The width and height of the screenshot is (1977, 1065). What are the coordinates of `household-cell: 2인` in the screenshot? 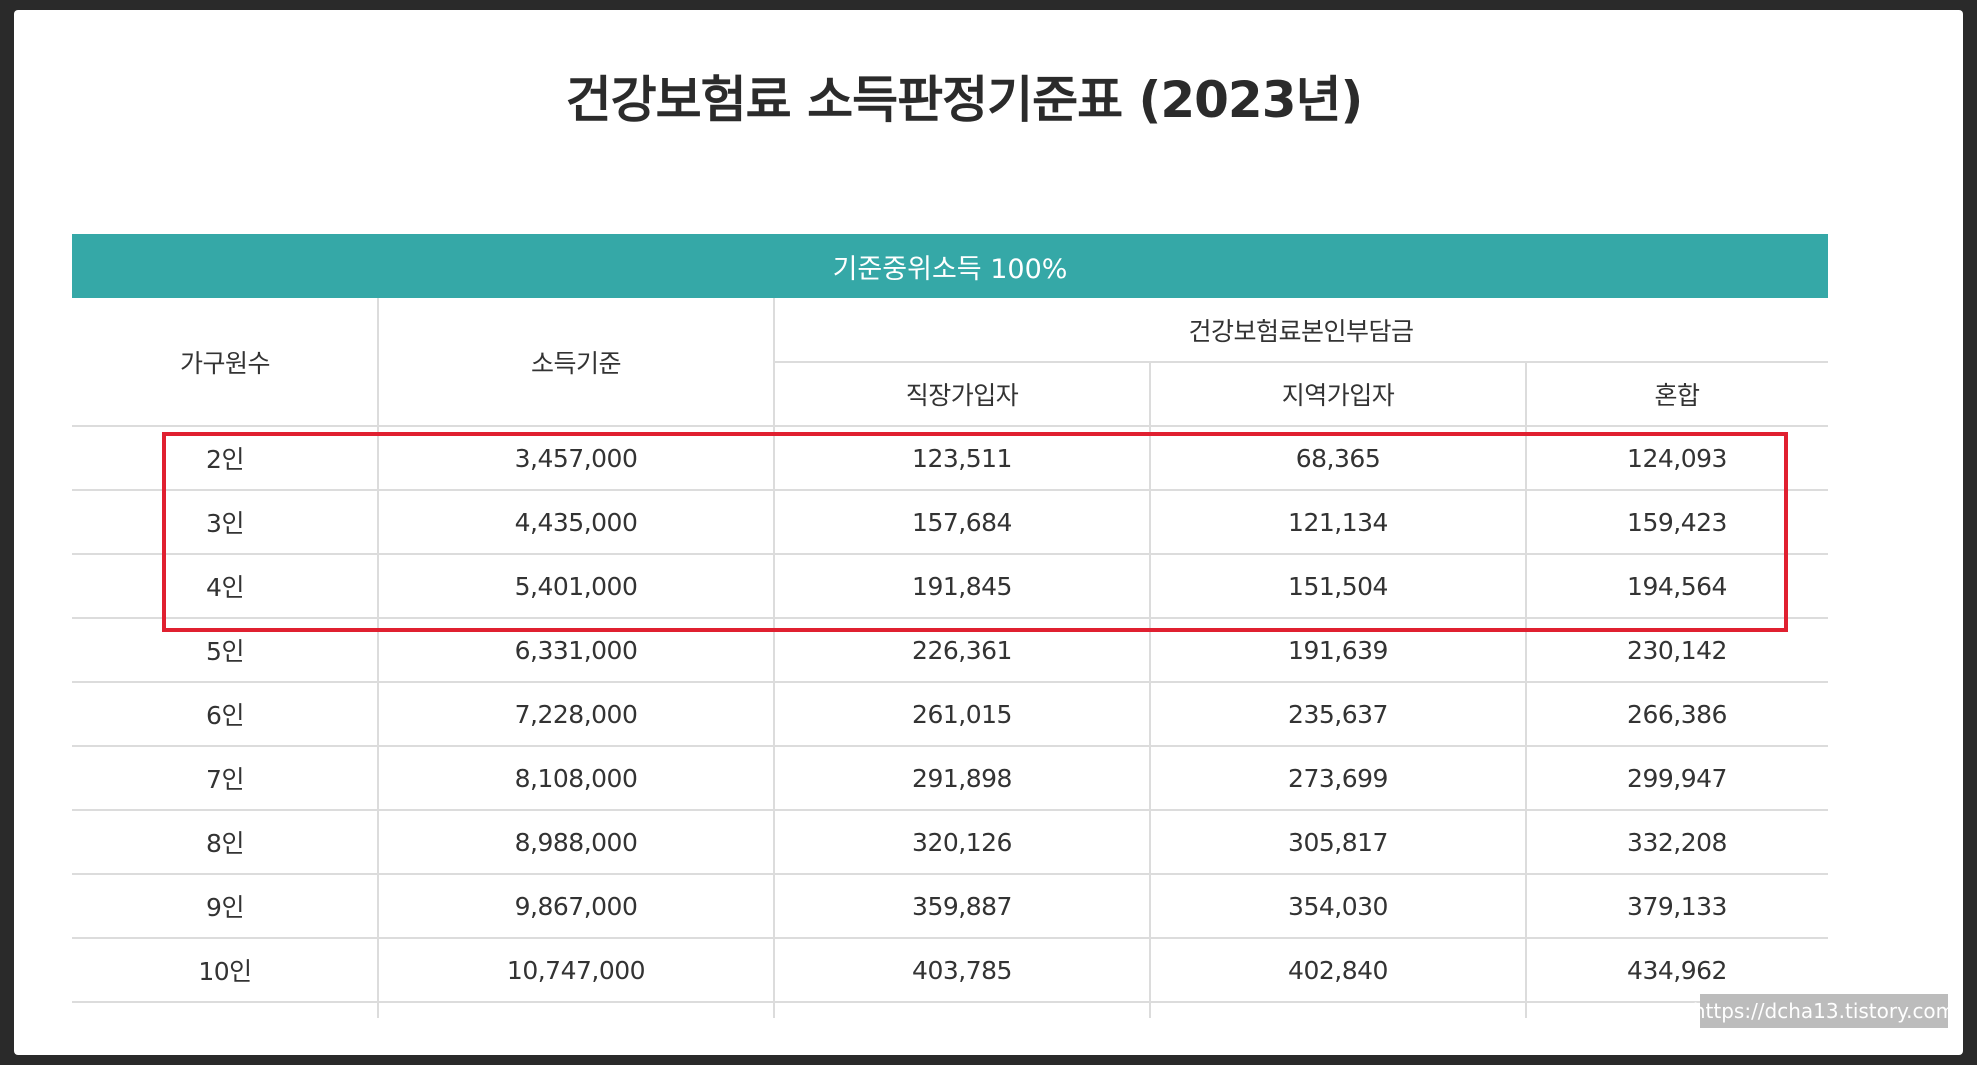 It's located at (225, 459).